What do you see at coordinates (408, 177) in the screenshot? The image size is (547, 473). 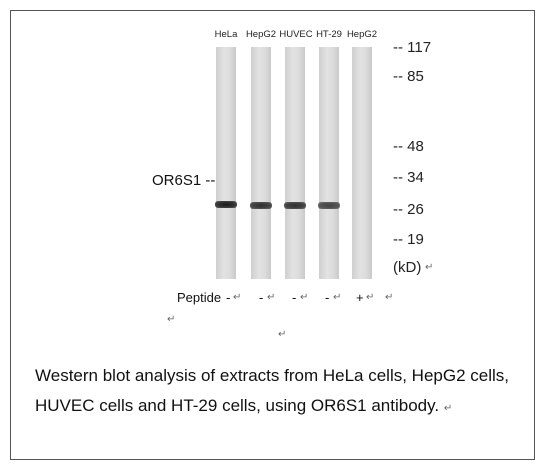 I see `marker-34: -- 34` at bounding box center [408, 177].